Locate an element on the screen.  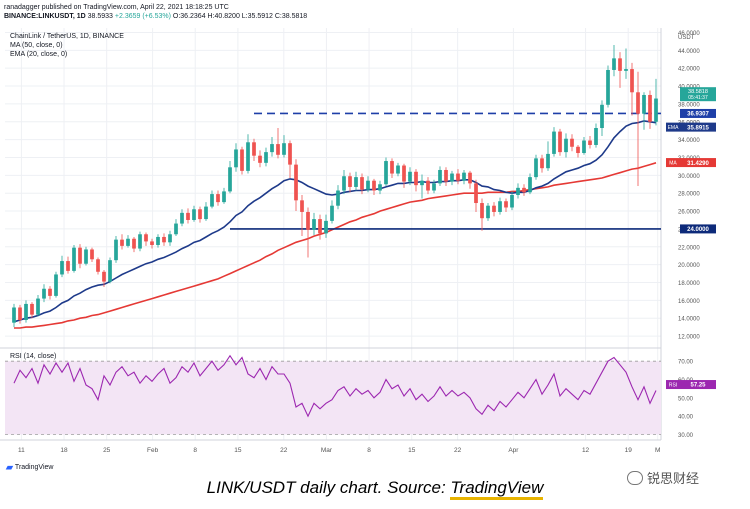
rsi-line is located at coordinates (335, 386).